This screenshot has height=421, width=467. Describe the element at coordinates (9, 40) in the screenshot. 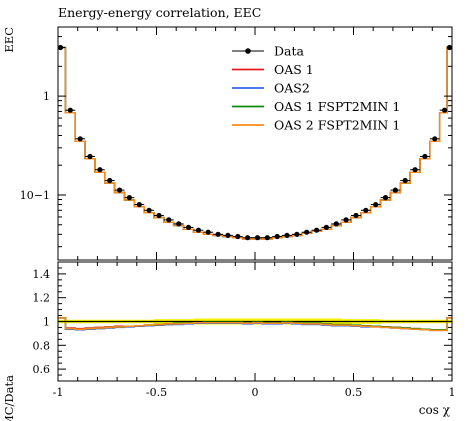

I see `main-ylabel: EEC` at that location.